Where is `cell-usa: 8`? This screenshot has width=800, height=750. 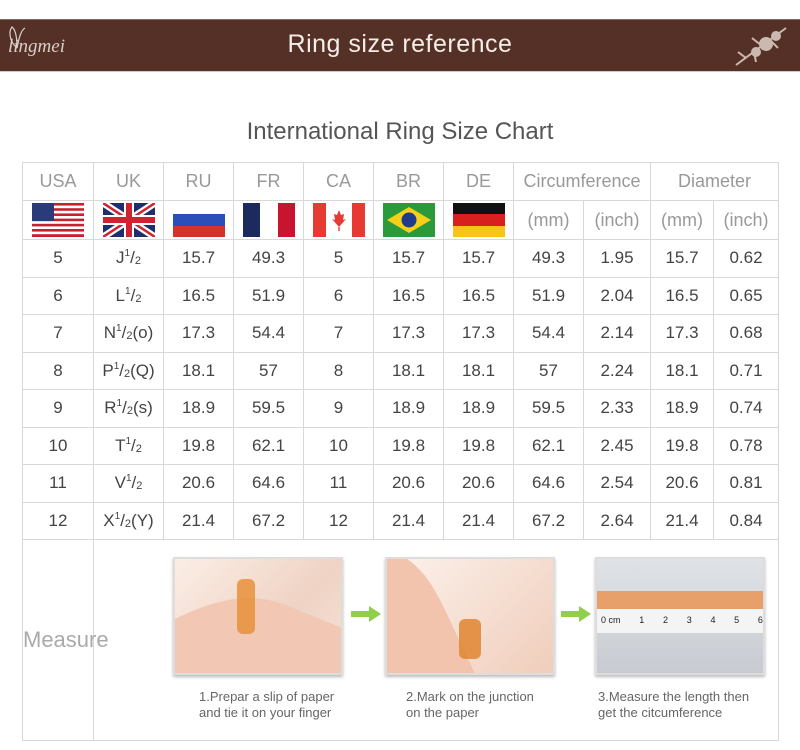 cell-usa: 8 is located at coordinates (58, 370).